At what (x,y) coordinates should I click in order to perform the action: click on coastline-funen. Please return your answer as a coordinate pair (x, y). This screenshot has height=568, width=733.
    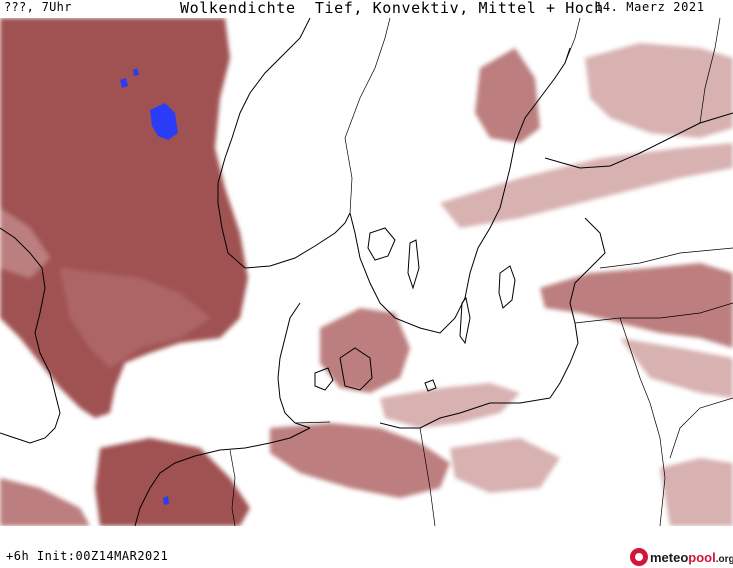
    Looking at the image, I should click on (324, 379).